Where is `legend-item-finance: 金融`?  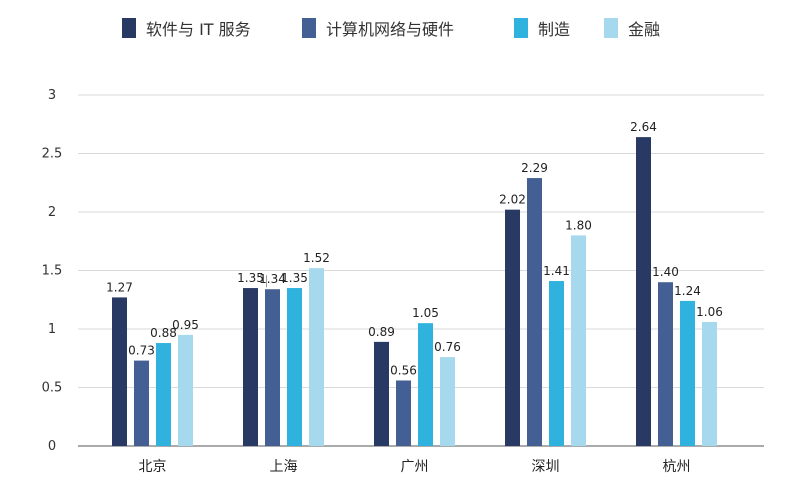
legend-item-finance: 金融 is located at coordinates (632, 28).